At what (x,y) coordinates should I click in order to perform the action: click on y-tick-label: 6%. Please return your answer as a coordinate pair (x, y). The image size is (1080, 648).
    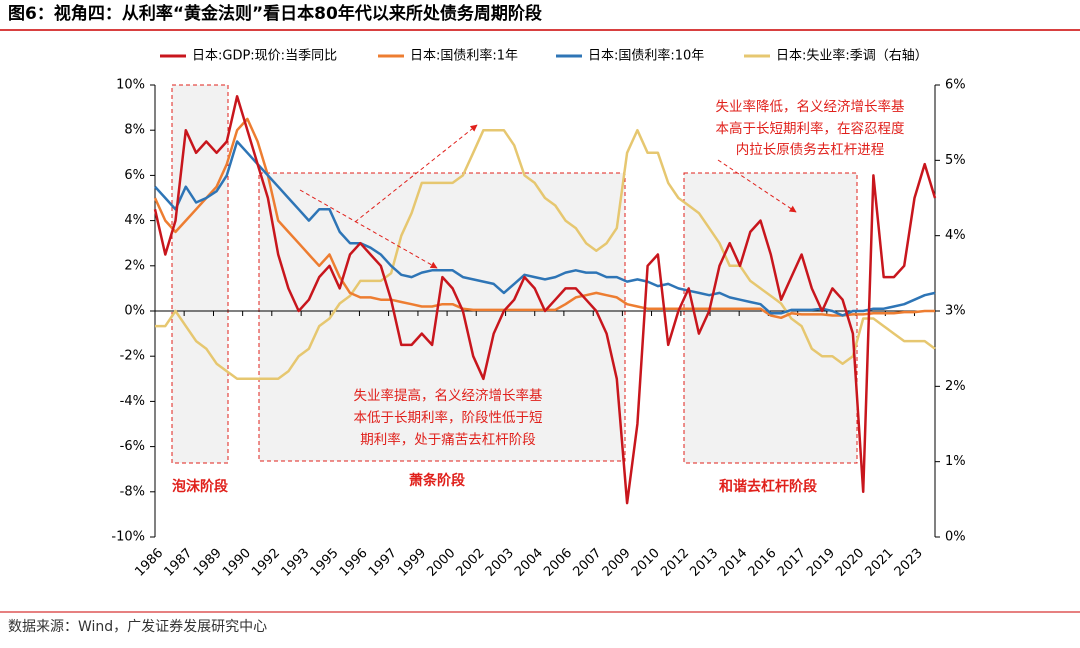
    Looking at the image, I should click on (134, 175).